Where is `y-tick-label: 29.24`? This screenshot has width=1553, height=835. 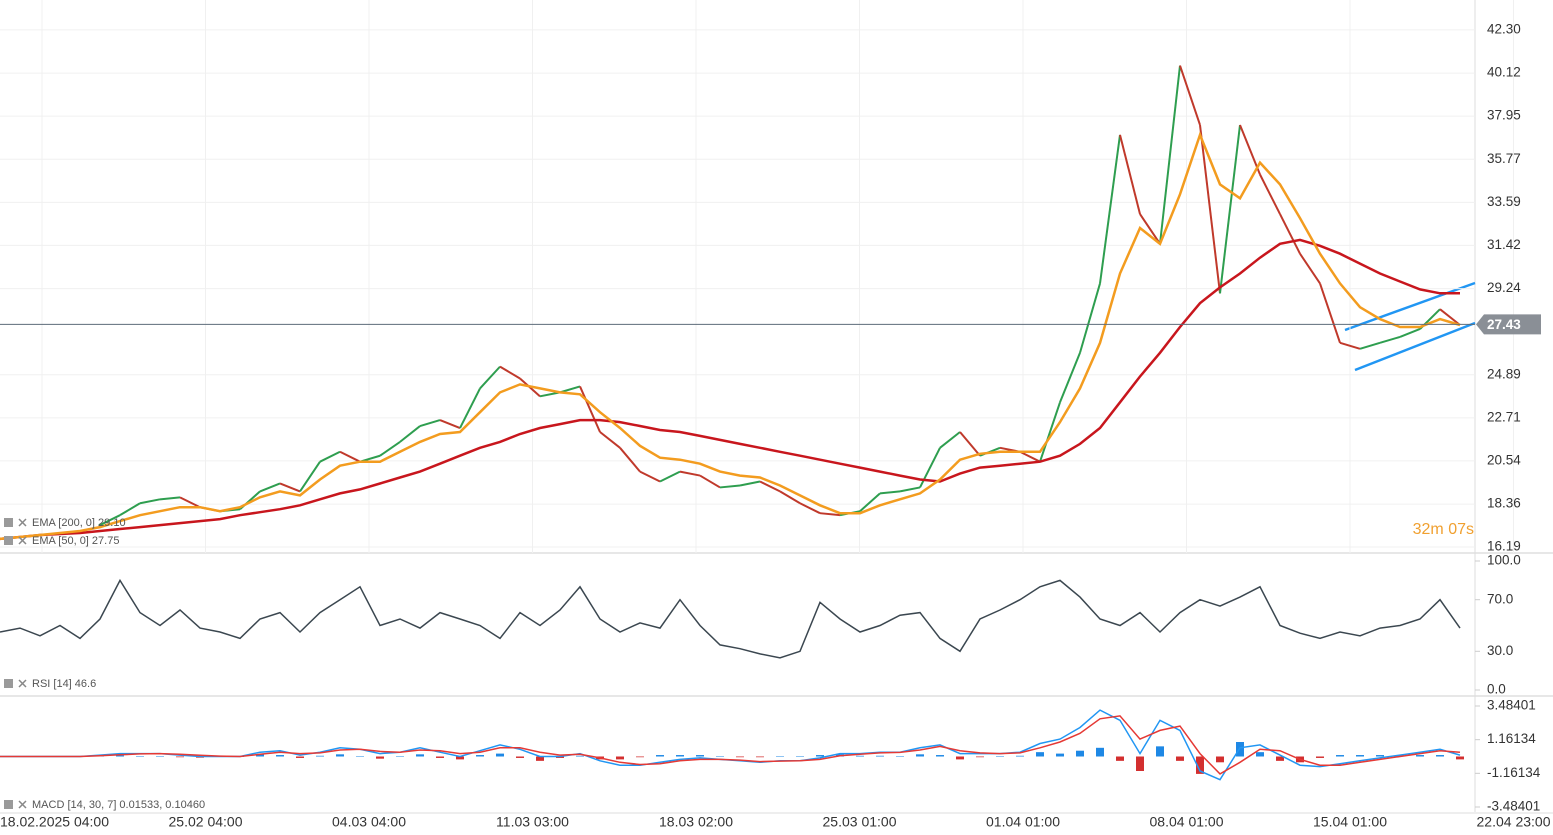
y-tick-label: 29.24 is located at coordinates (1504, 287).